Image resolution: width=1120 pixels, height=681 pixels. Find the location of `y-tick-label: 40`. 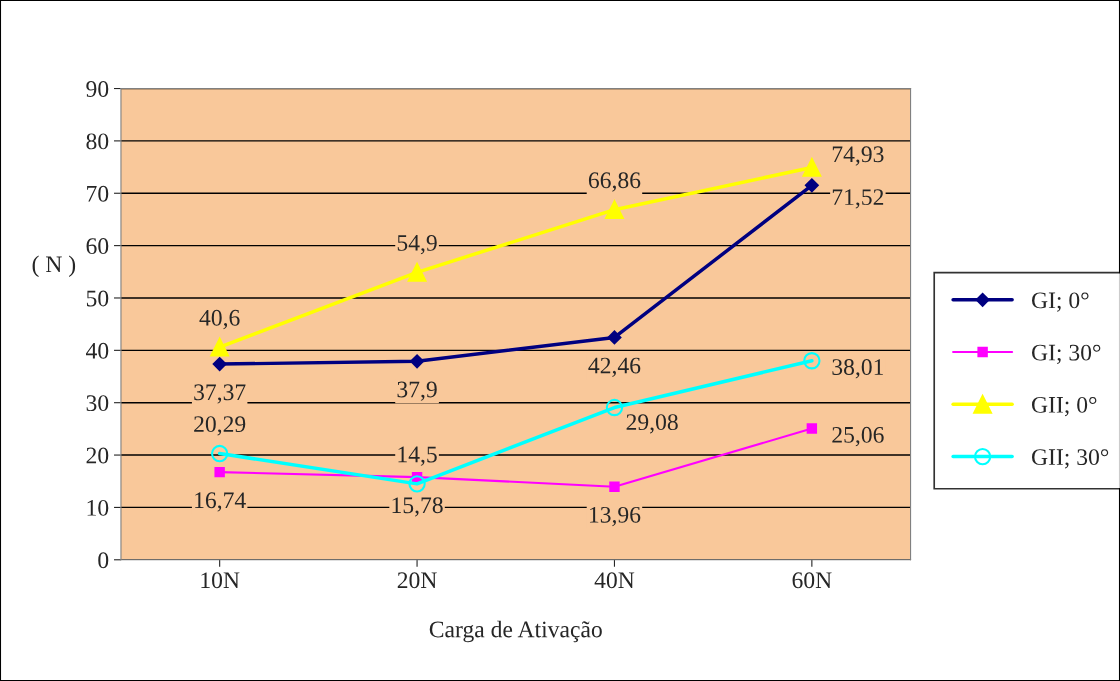

y-tick-label: 40 is located at coordinates (97, 350).